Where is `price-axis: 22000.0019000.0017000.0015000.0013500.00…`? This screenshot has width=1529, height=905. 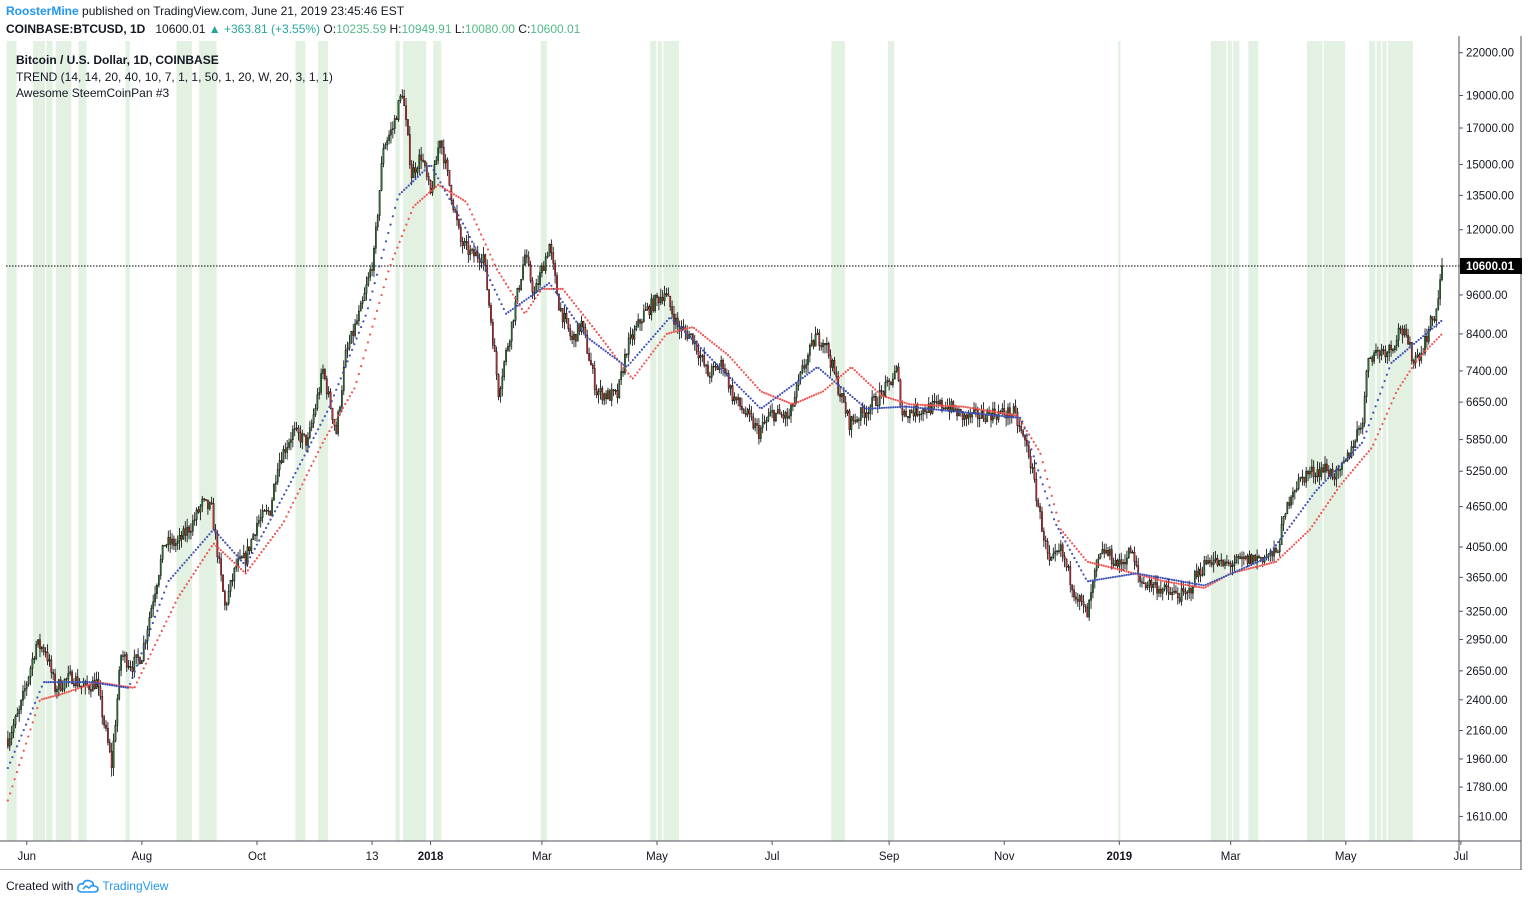 price-axis: 22000.0019000.0017000.0015000.0013500.00… is located at coordinates (1486, 436).